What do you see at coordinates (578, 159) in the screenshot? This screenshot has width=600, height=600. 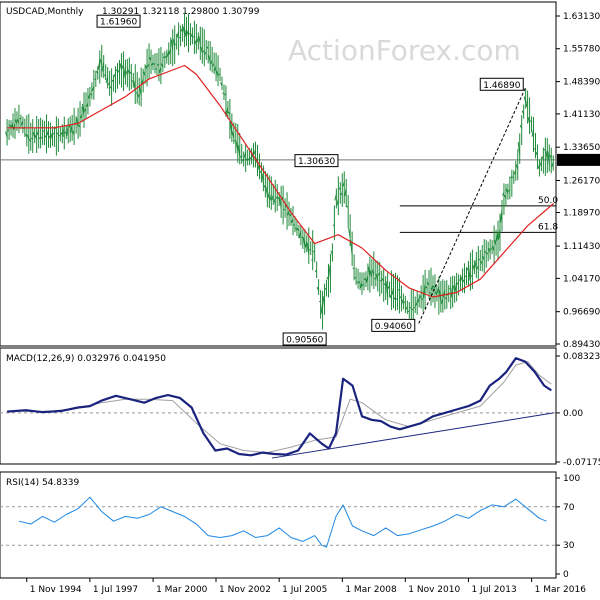 I see `current-price-tag` at bounding box center [578, 159].